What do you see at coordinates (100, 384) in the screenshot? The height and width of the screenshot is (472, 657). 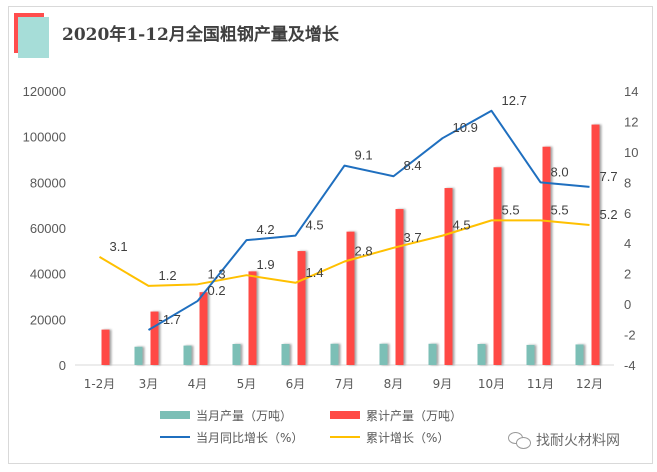 I see `x-axis-tick-label: 1-2月` at bounding box center [100, 384].